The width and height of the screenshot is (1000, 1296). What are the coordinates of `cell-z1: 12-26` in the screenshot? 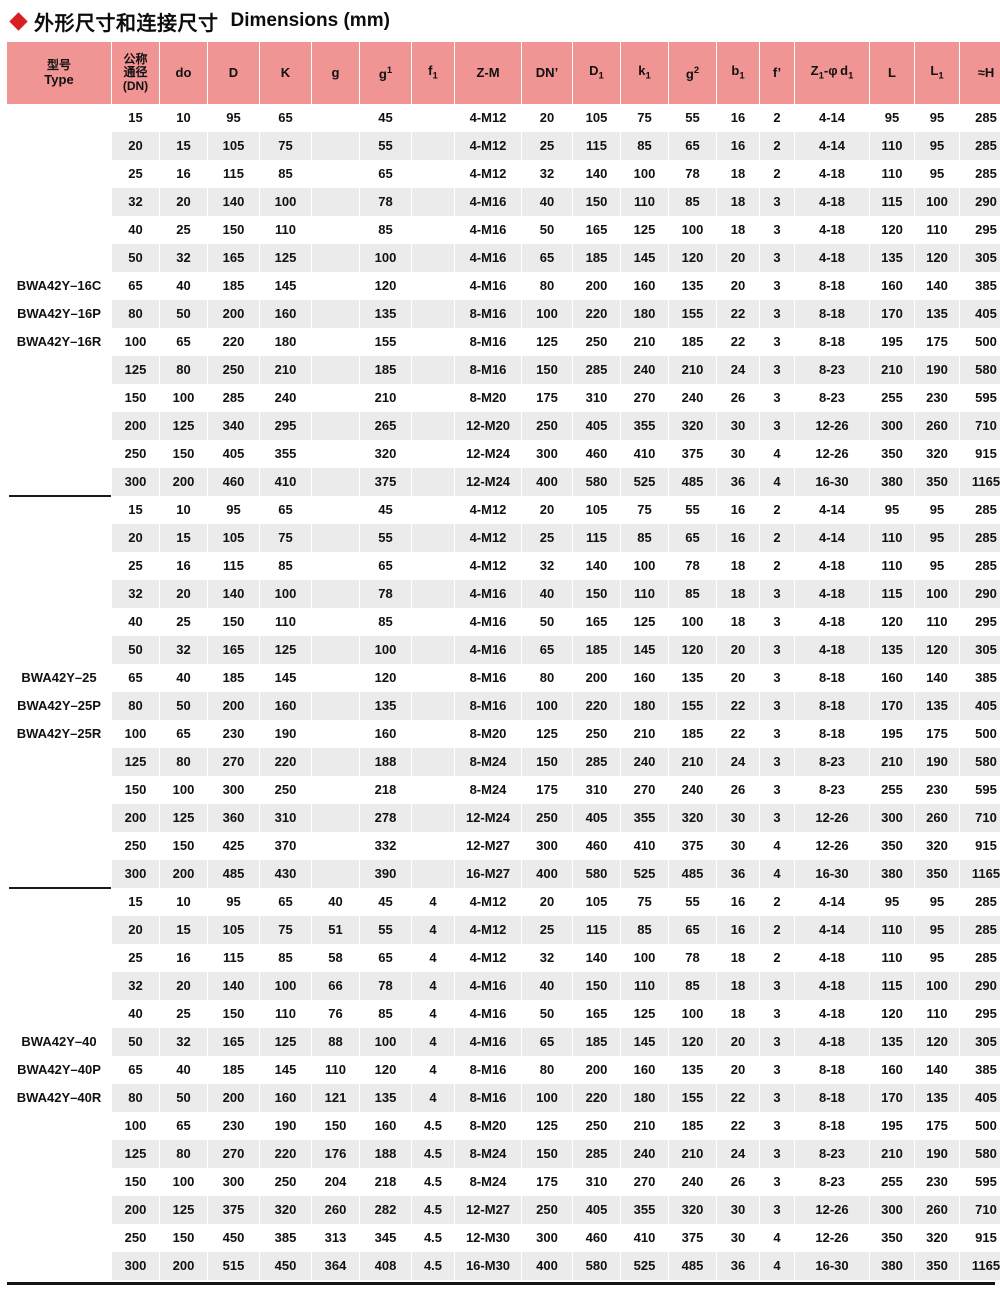 It's located at (832, 846).